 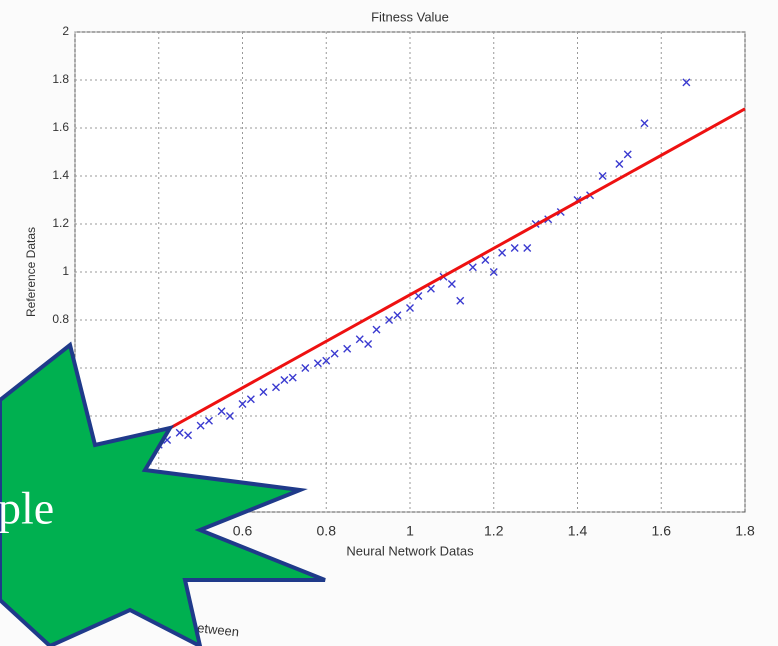 I want to click on x-tick-label: 1, so click(x=410, y=531).